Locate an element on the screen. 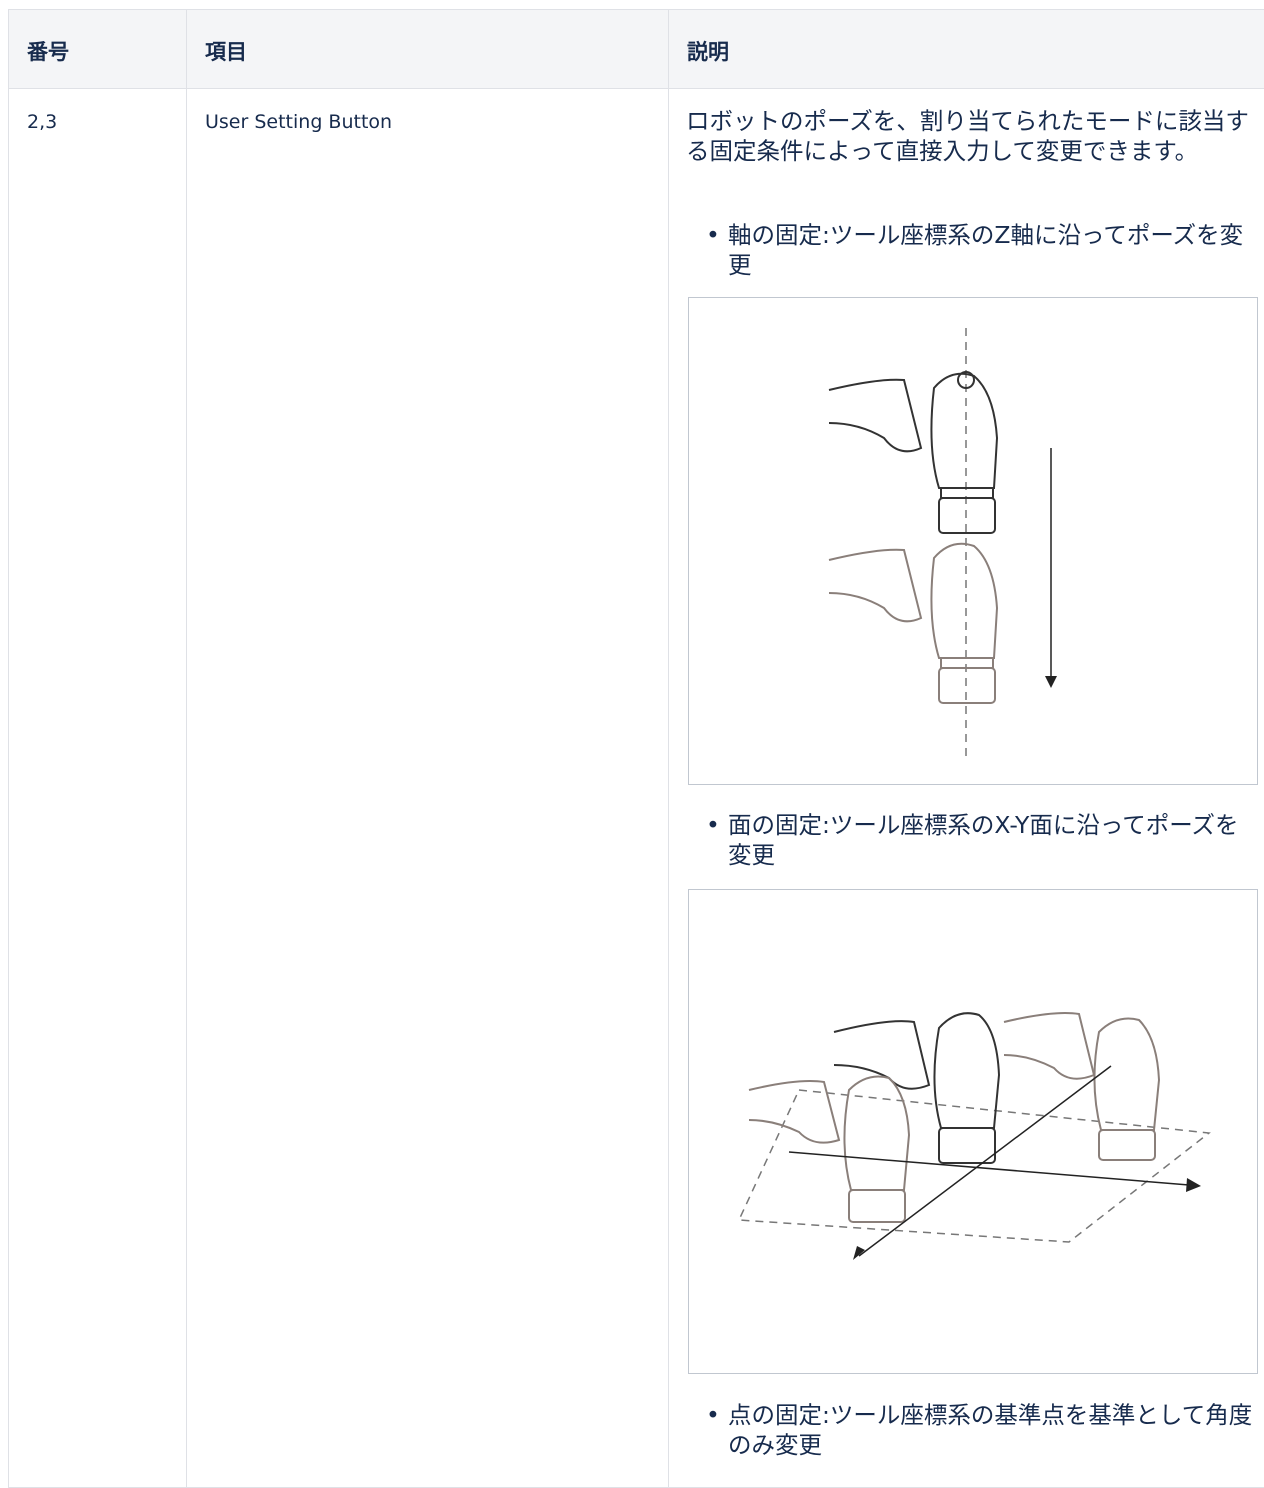  axis-fix-drawing is located at coordinates (942, 543).